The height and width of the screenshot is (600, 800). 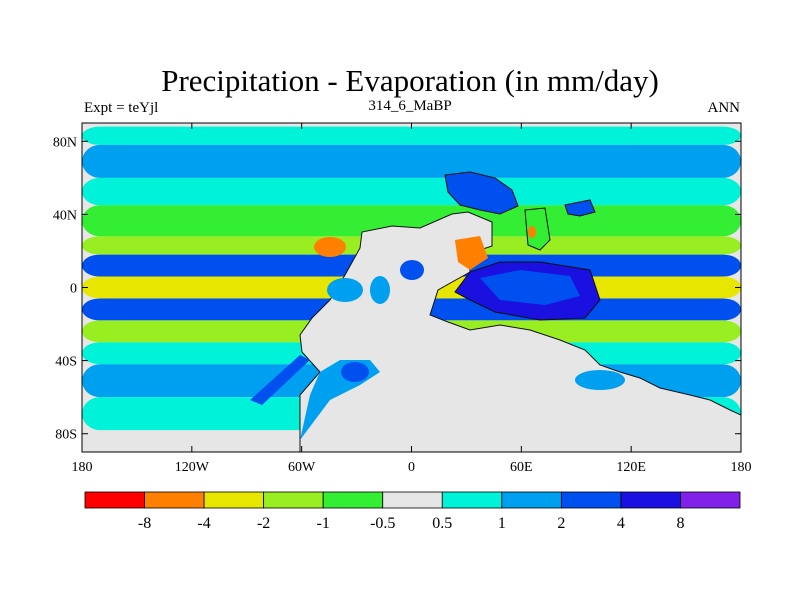 I want to click on colorbar-label: -0.5, so click(x=382, y=523).